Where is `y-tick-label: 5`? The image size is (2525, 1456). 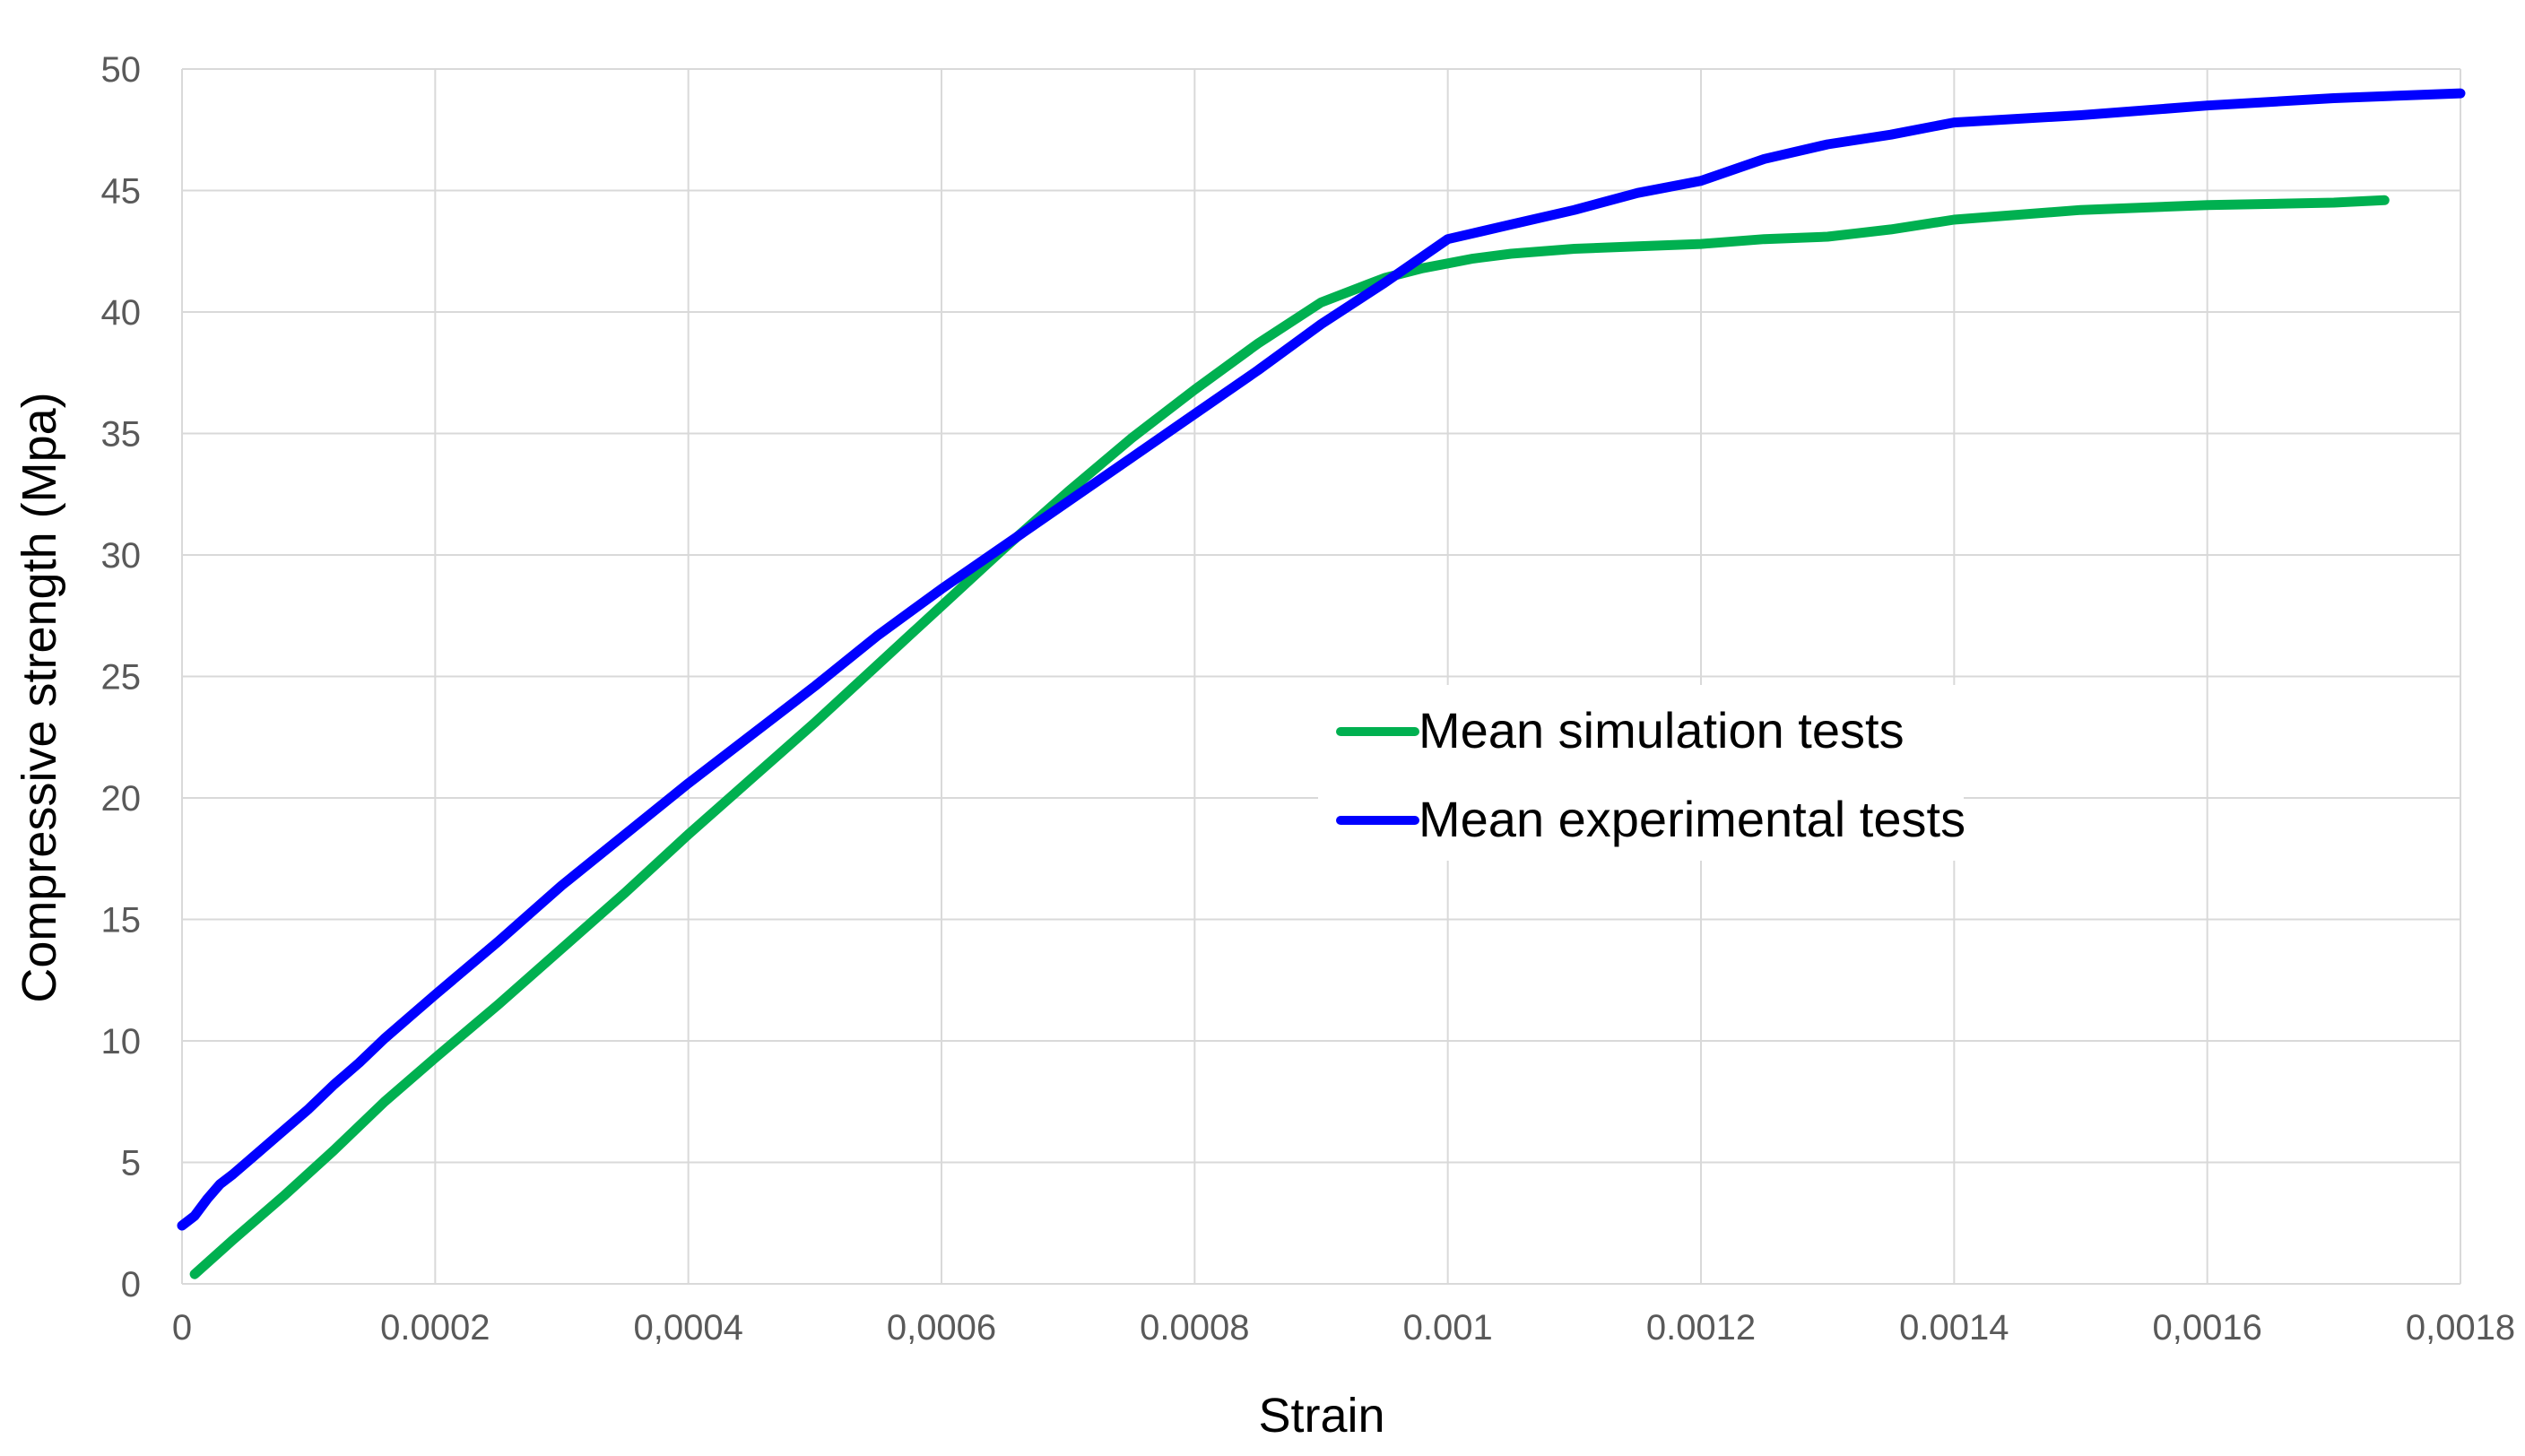
y-tick-label: 5 is located at coordinates (131, 1163).